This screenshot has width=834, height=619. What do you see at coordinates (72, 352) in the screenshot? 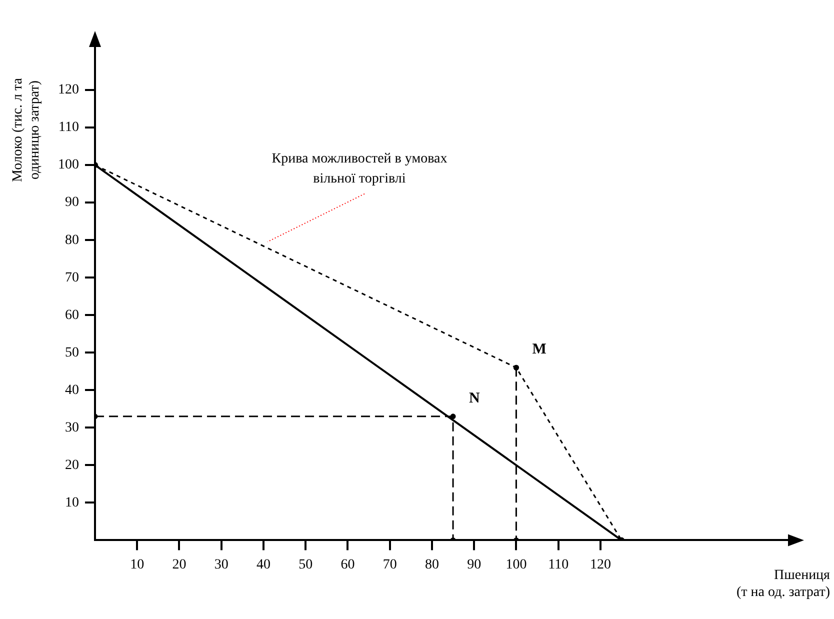
I see `y-tick-label: 50` at bounding box center [72, 352].